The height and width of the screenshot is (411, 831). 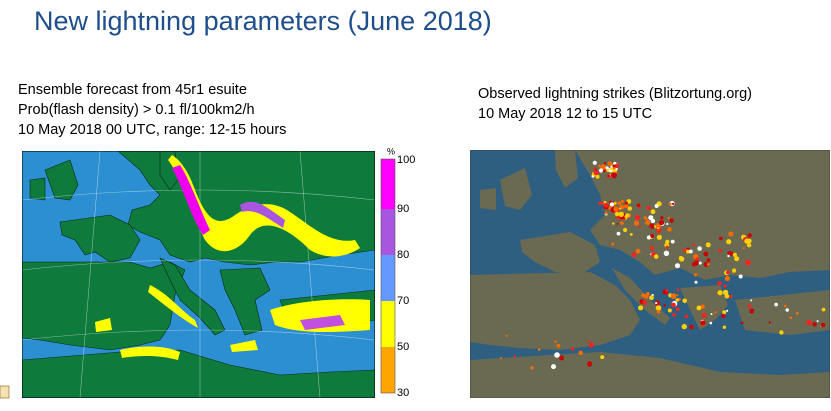 I want to click on slide-title: New lightning parameters (June 2018), so click(x=263, y=21).